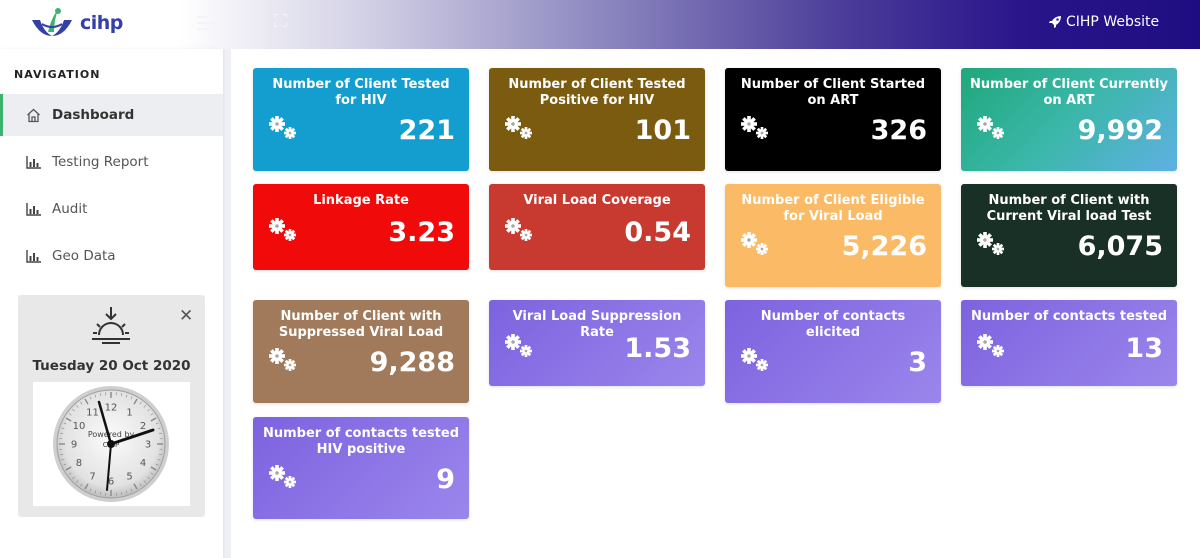 The height and width of the screenshot is (558, 1200). What do you see at coordinates (143, 463) in the screenshot?
I see `clock-number: 4` at bounding box center [143, 463].